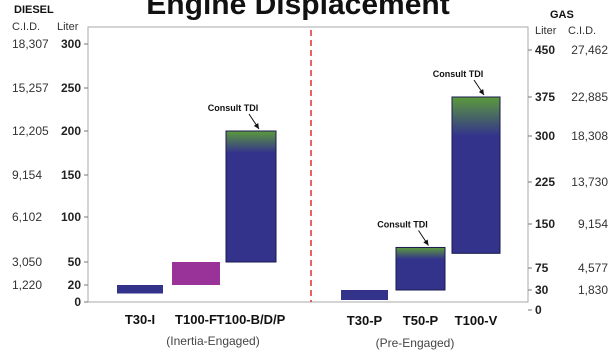 The height and width of the screenshot is (354, 612). I want to click on category-label: T30-P, so click(365, 320).